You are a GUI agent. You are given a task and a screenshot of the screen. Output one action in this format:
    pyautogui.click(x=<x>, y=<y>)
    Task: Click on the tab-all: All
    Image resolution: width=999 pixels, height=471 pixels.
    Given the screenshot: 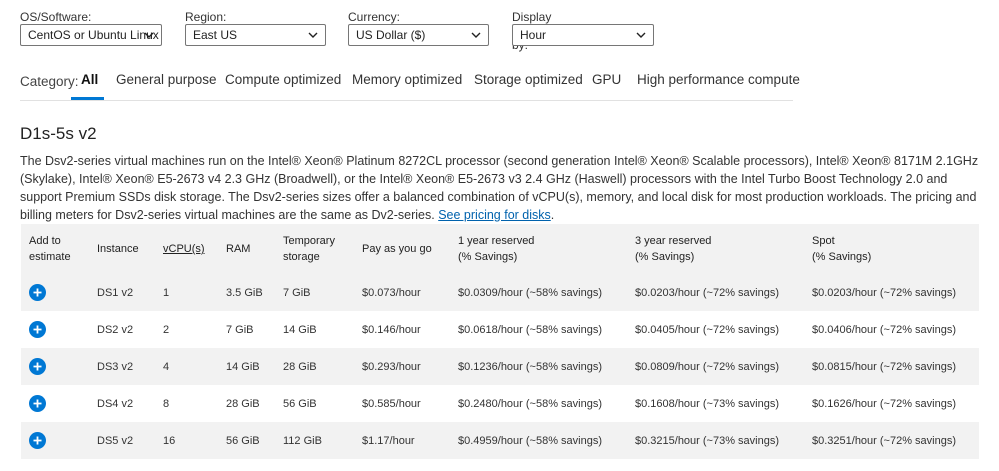 What is the action you would take?
    pyautogui.click(x=90, y=79)
    